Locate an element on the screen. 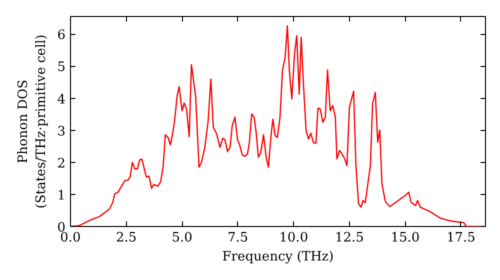 The image size is (500, 280). y-tick-label: 4 is located at coordinates (61, 100).